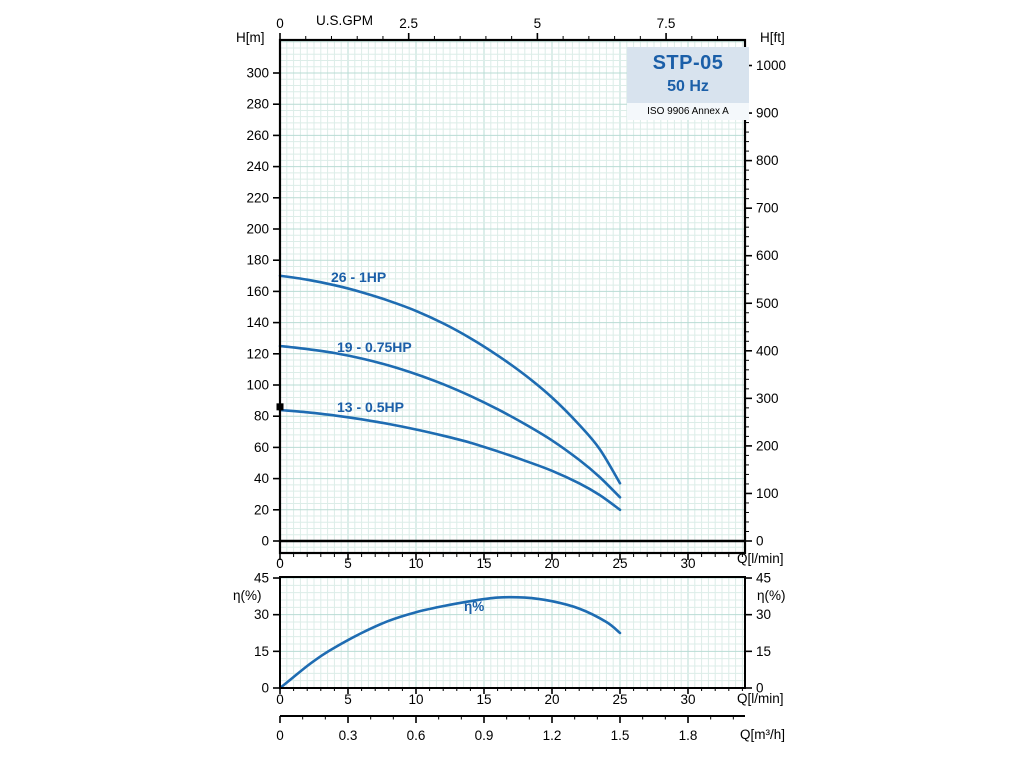 The image size is (1024, 768). What do you see at coordinates (552, 735) in the screenshot?
I see `tick-label: 1.2` at bounding box center [552, 735].